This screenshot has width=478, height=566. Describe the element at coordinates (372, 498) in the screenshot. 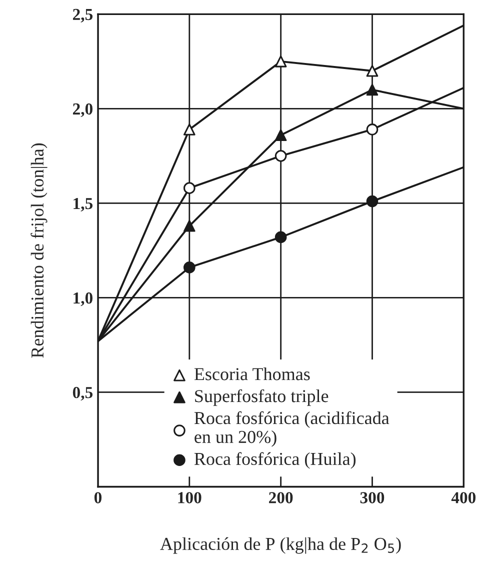

I see `x-tick-label: 300` at that location.